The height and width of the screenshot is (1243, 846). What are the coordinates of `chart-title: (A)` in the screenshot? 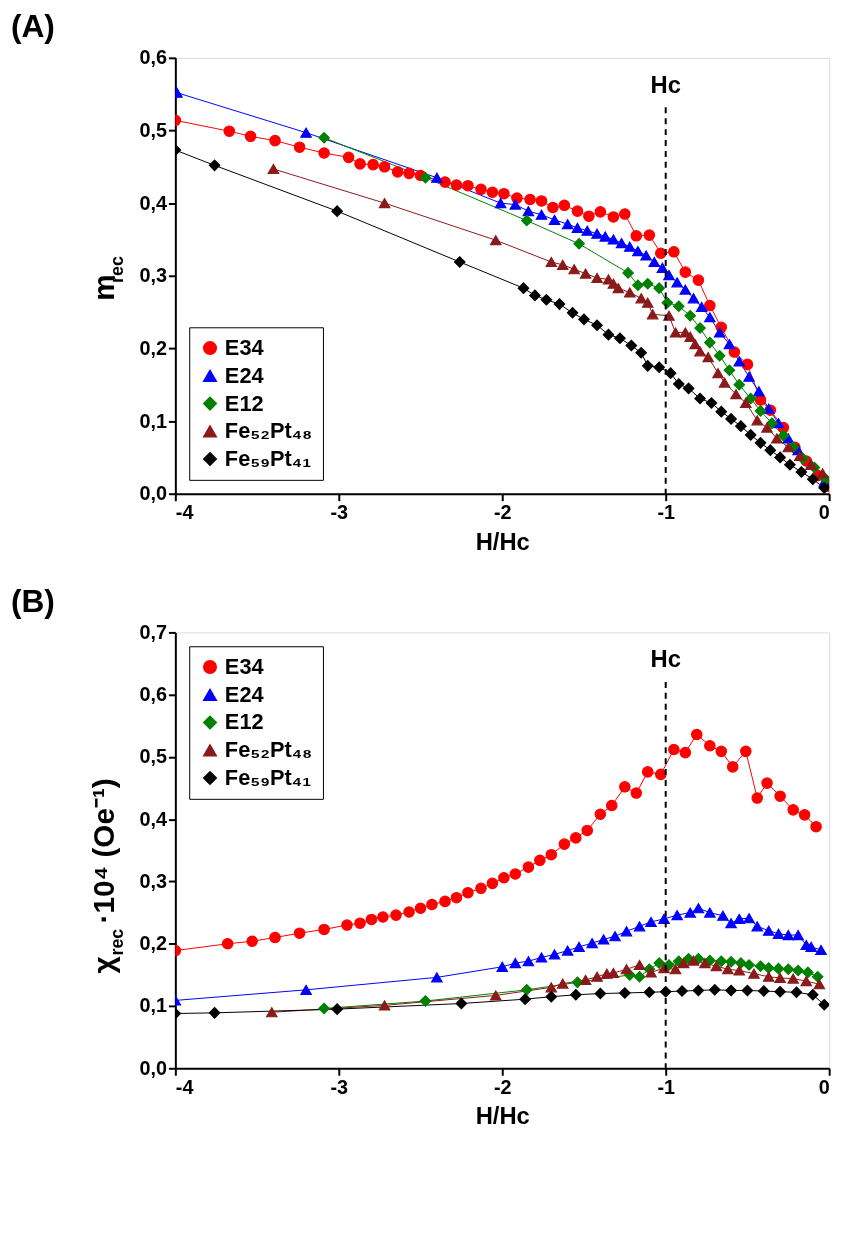 It's located at (32, 26).